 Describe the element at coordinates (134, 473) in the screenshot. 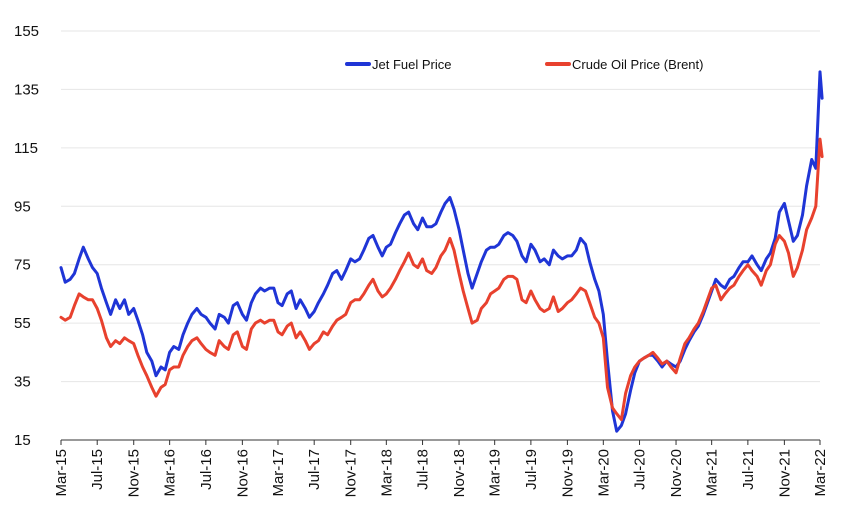

I see `x-tick-label: Nov-15` at that location.